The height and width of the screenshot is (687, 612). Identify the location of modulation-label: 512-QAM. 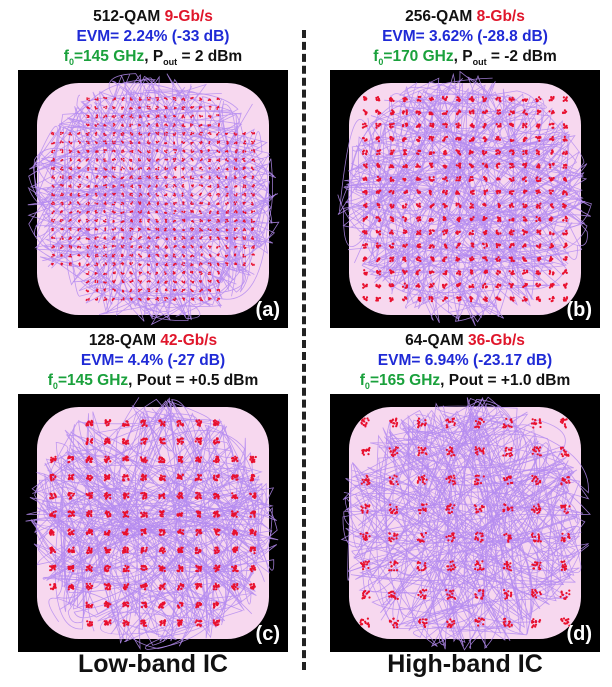
(127, 16).